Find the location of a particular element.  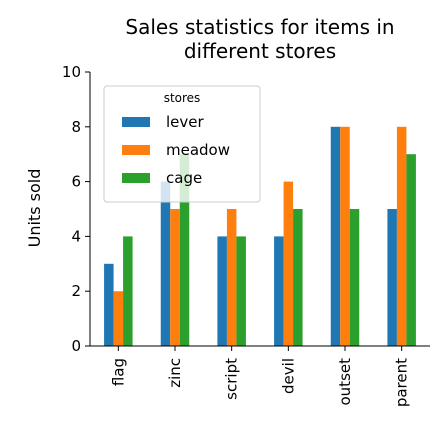

x-tick-label: script is located at coordinates (232, 379).